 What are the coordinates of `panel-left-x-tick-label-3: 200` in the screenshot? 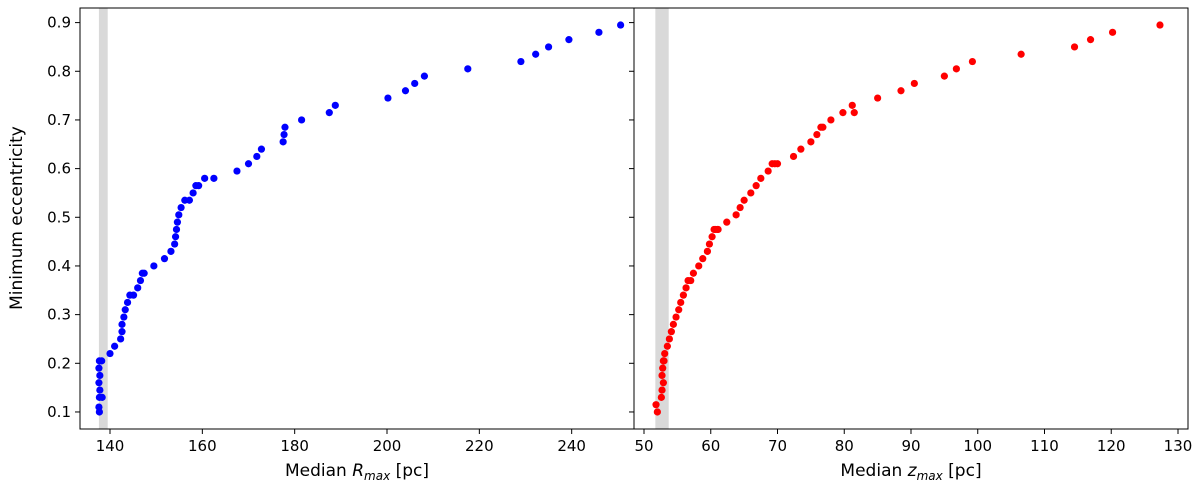 It's located at (387, 446).